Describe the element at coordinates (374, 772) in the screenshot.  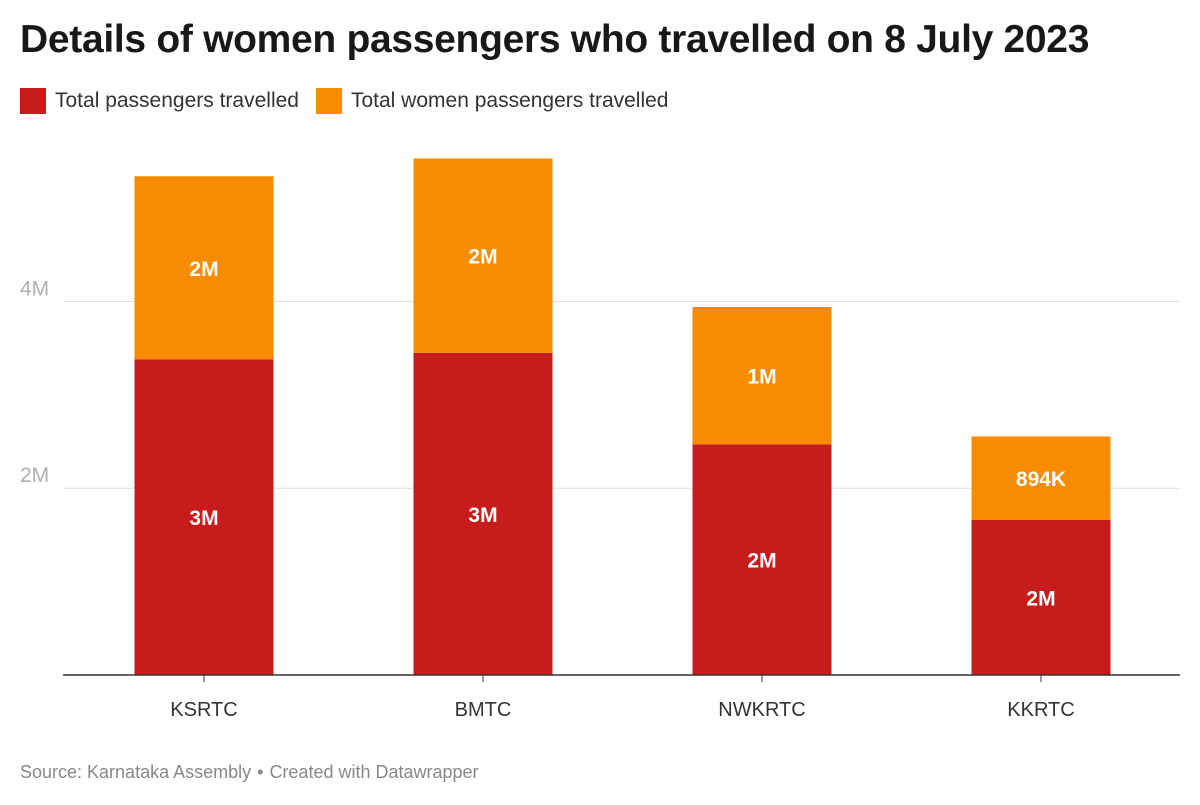
I see `credit-text: Created with Datawrapper` at that location.